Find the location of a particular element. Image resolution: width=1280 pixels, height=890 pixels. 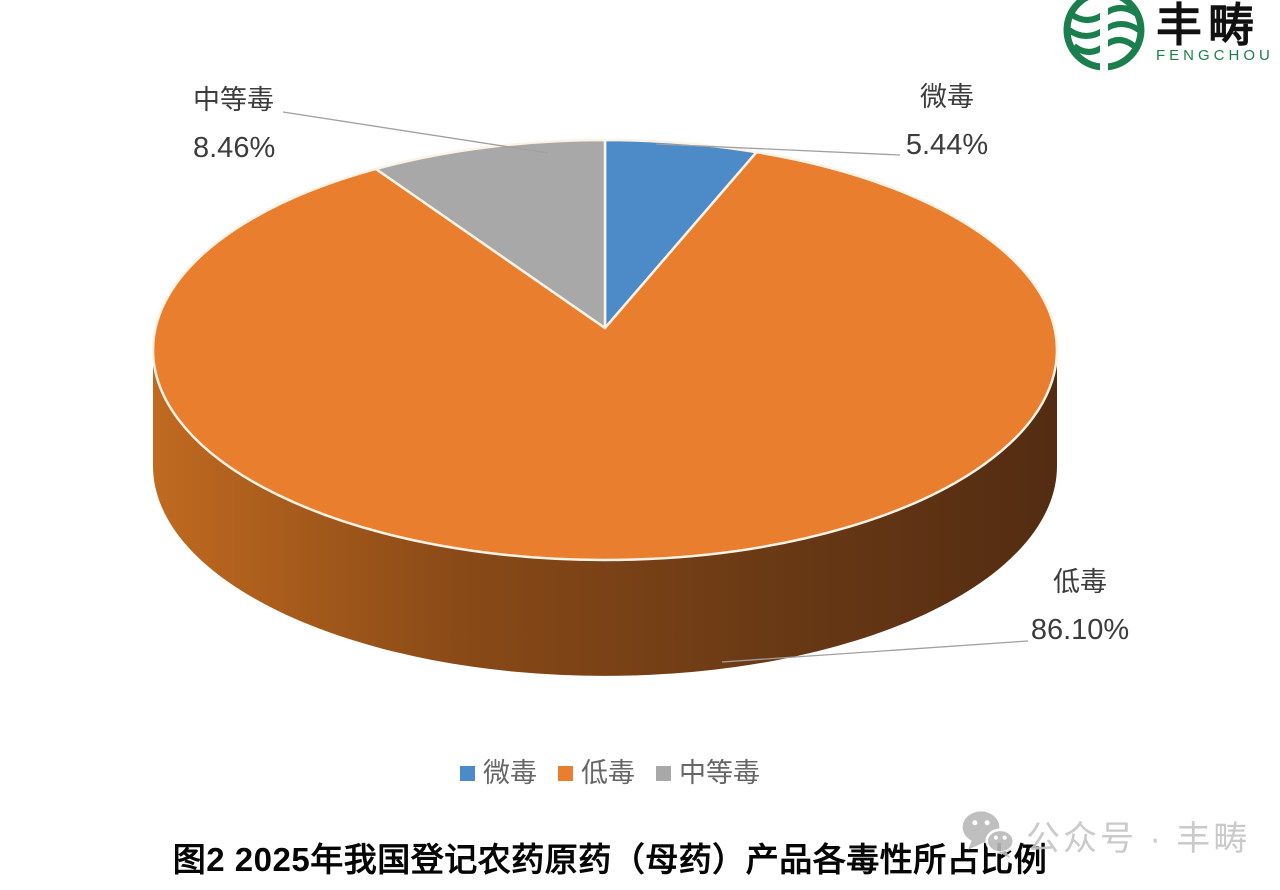

legend-label-micro: 微毒 is located at coordinates (510, 773).